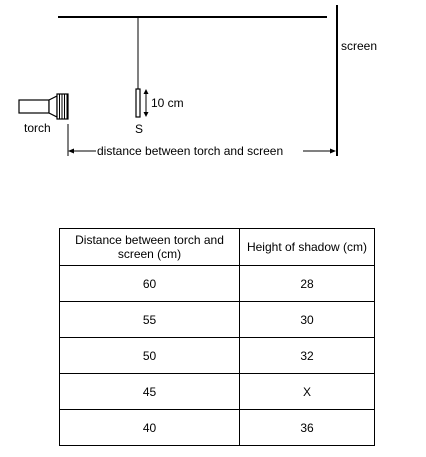  I want to click on shadow-height-cell: X, so click(307, 391).